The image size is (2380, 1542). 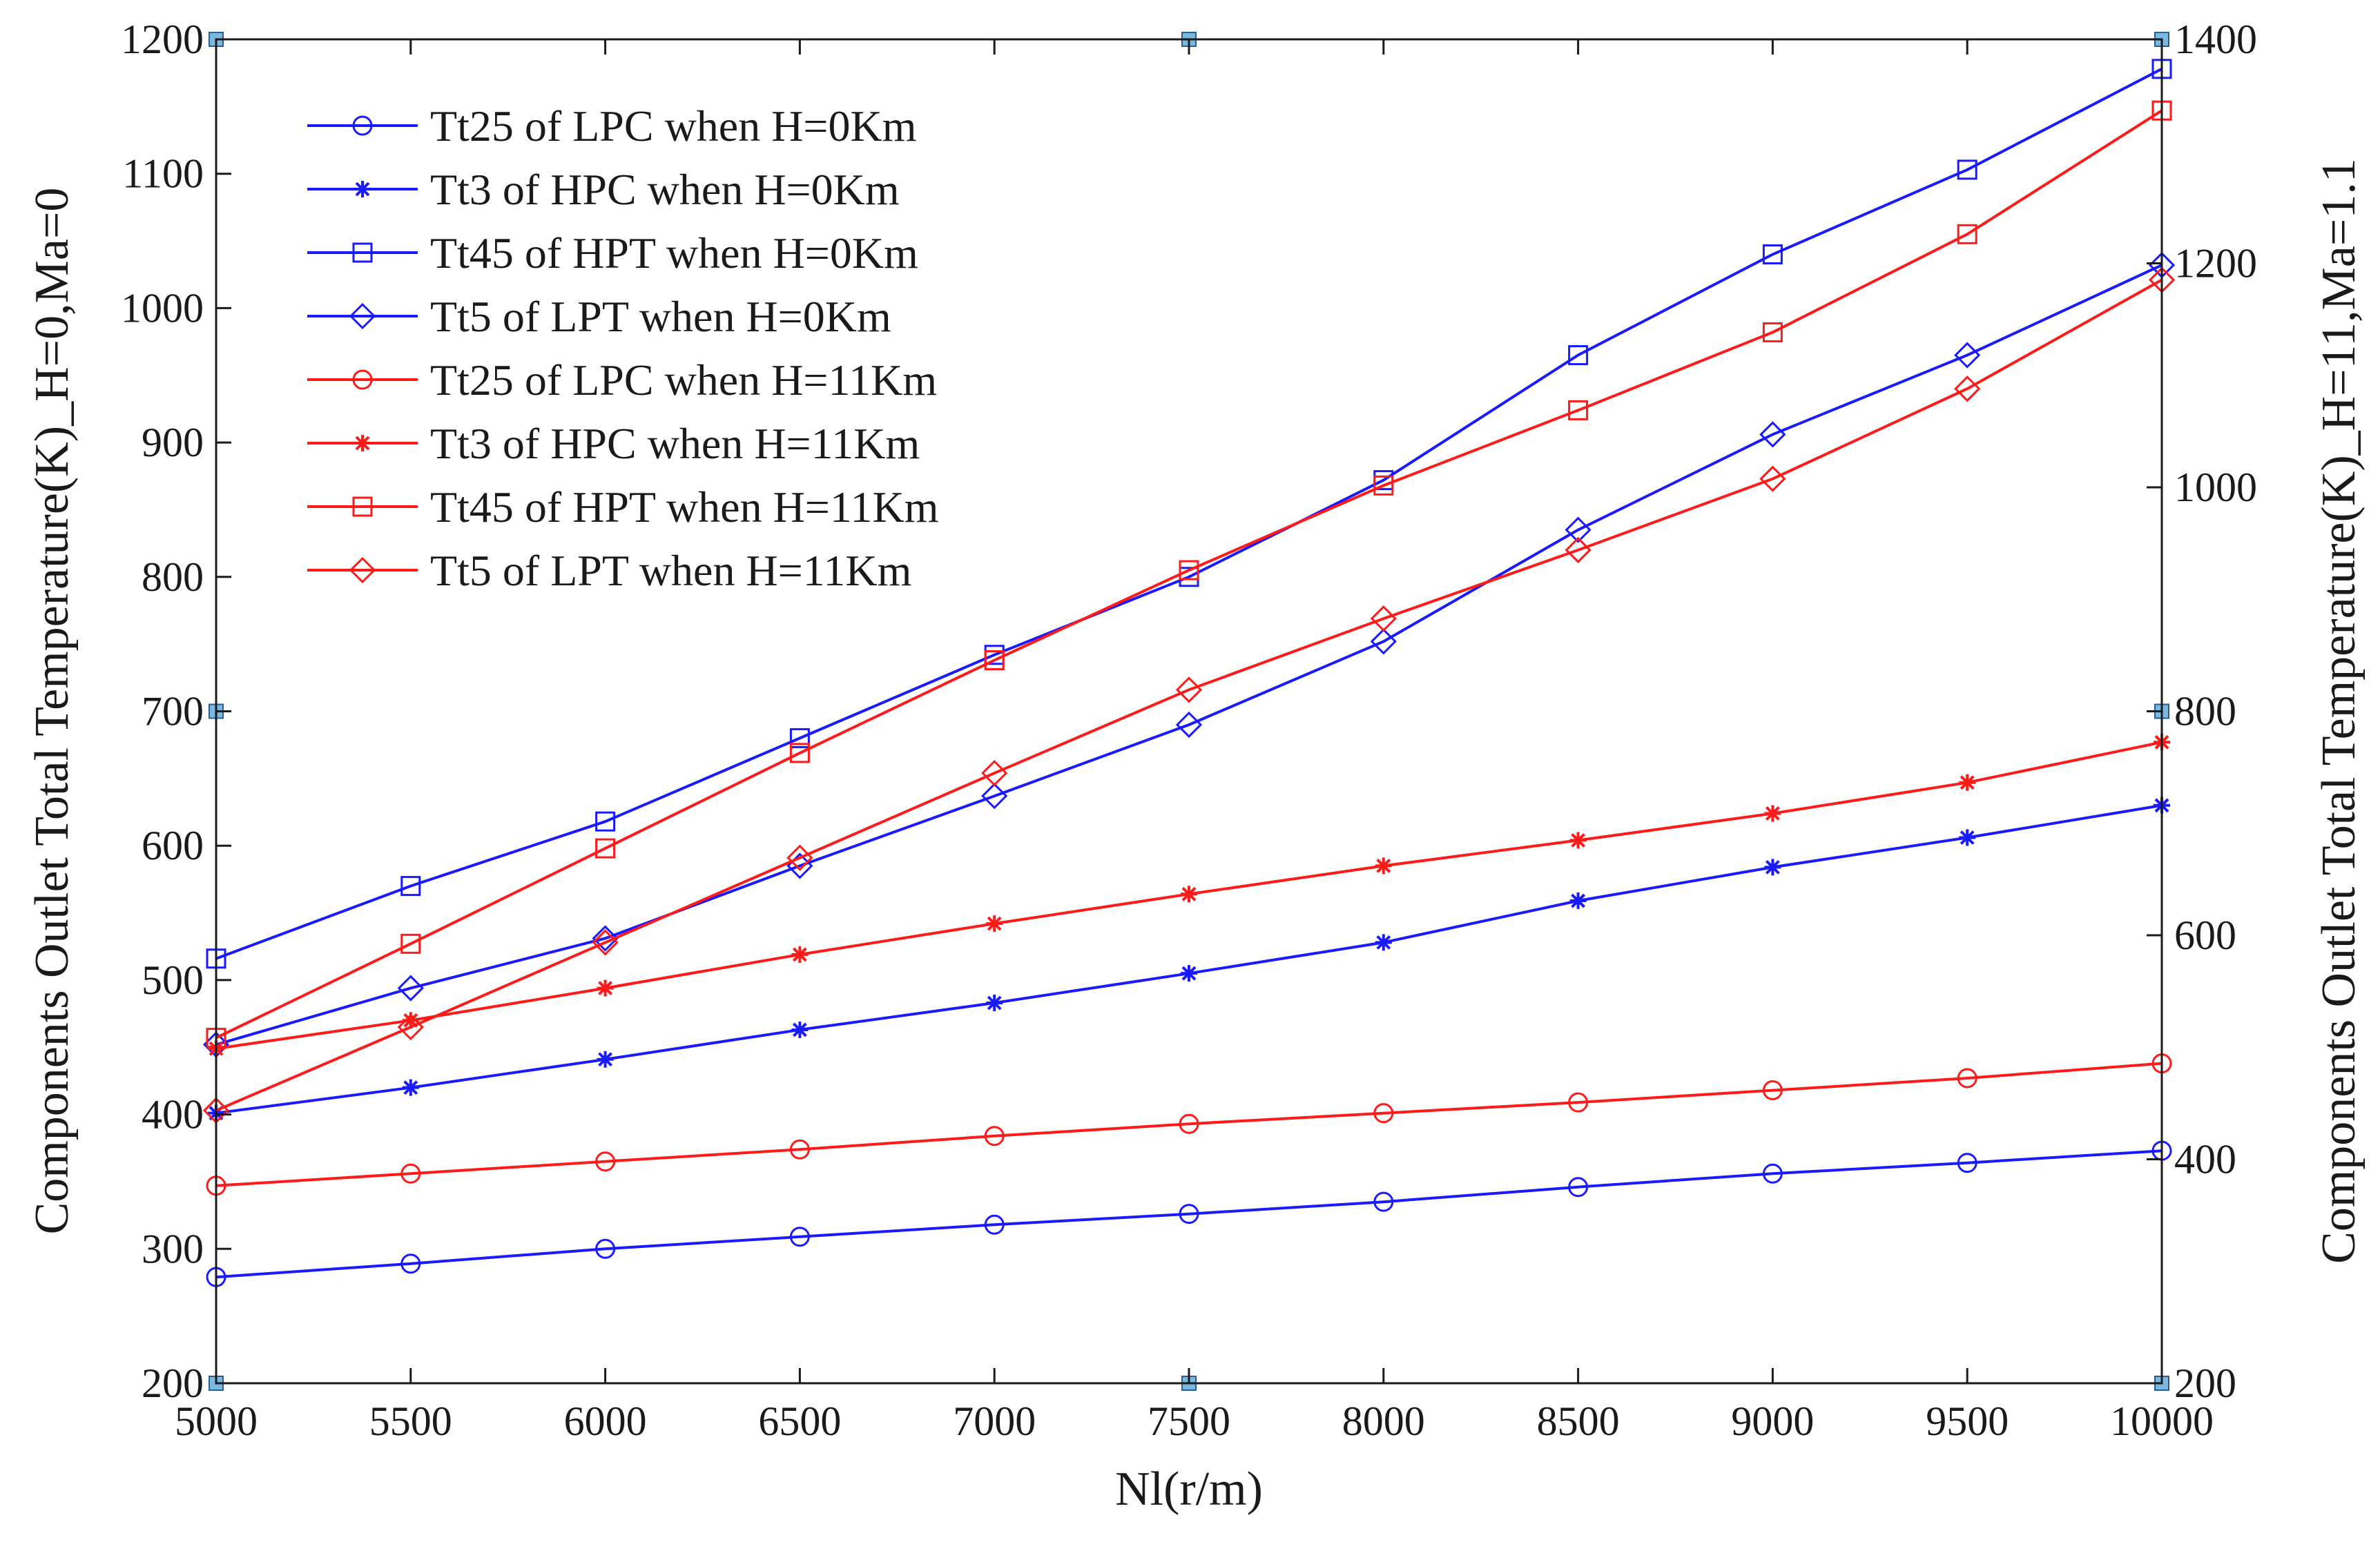 I want to click on x-tick-label: 5500, so click(x=410, y=1421).